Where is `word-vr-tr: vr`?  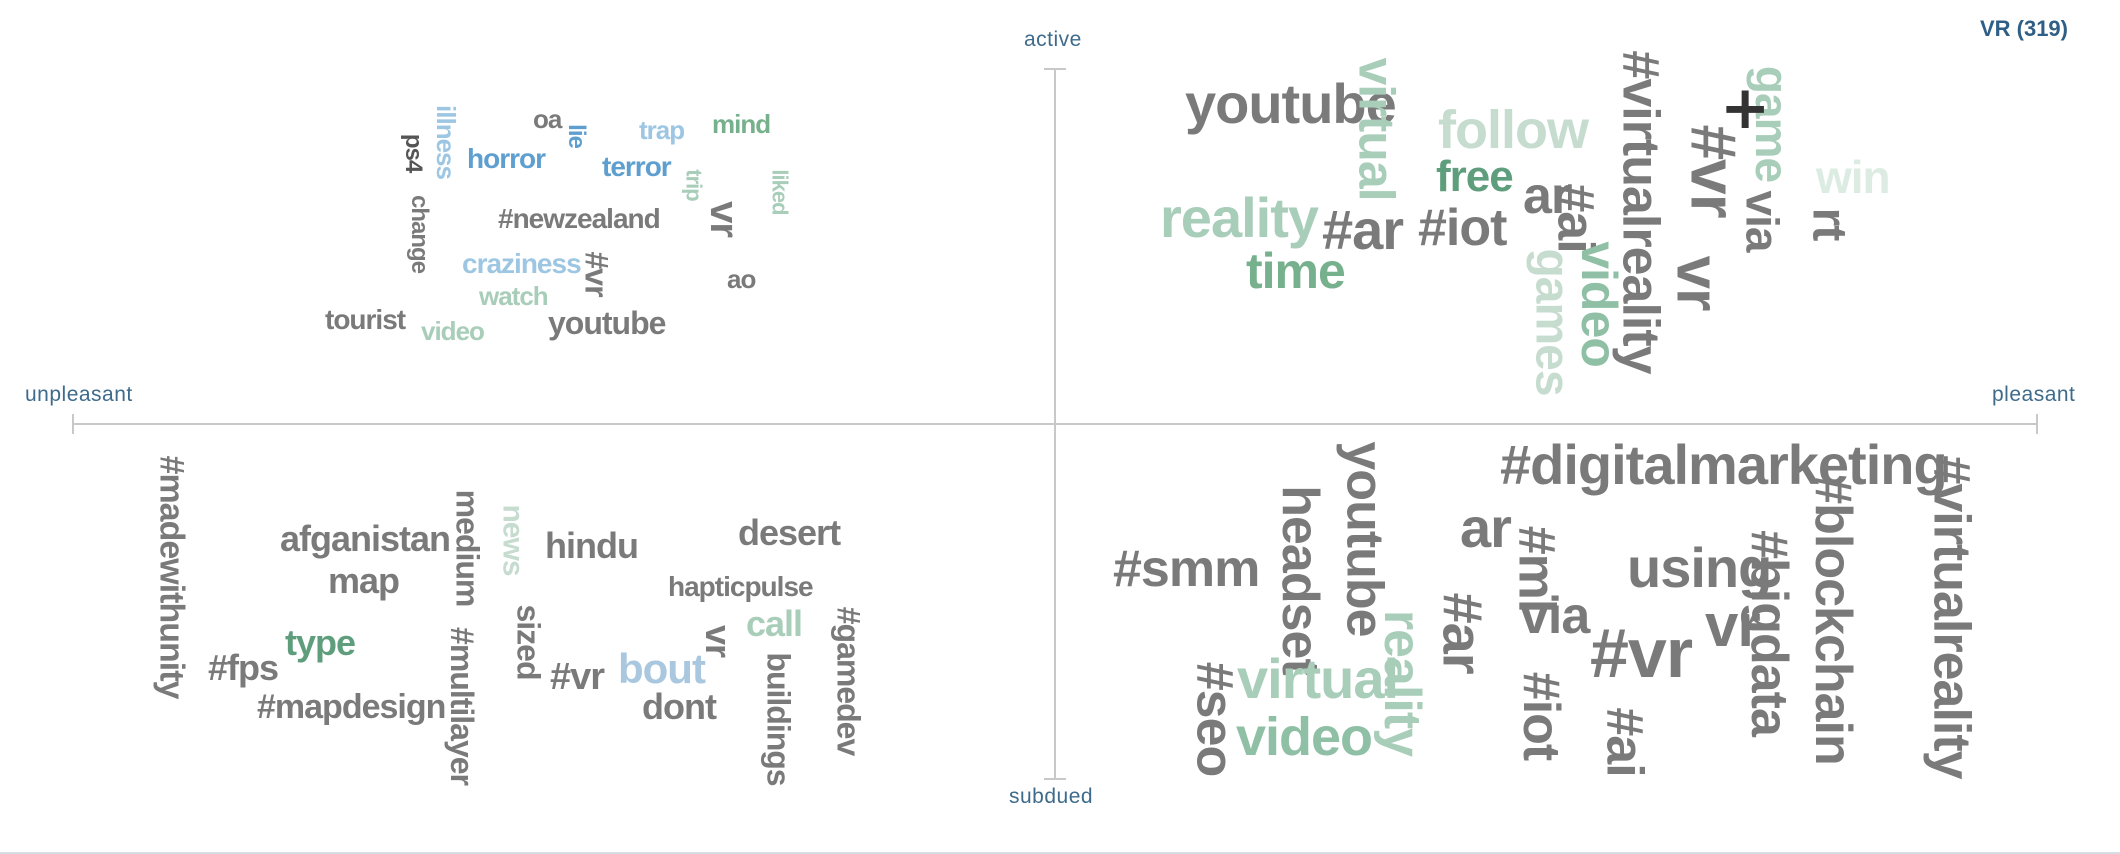 word-vr-tr: vr is located at coordinates (1698, 283).